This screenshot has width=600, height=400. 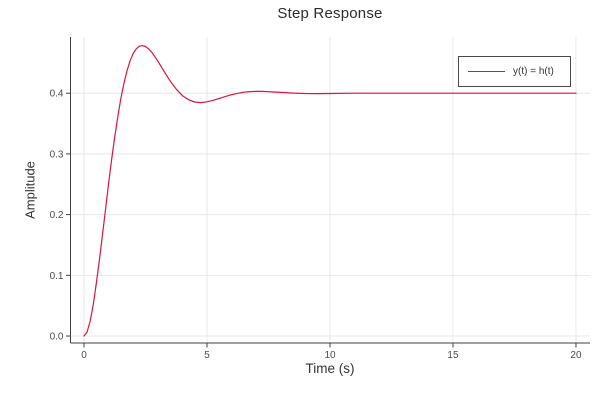 I want to click on y-axis-label: Amplitude, so click(x=30, y=190).